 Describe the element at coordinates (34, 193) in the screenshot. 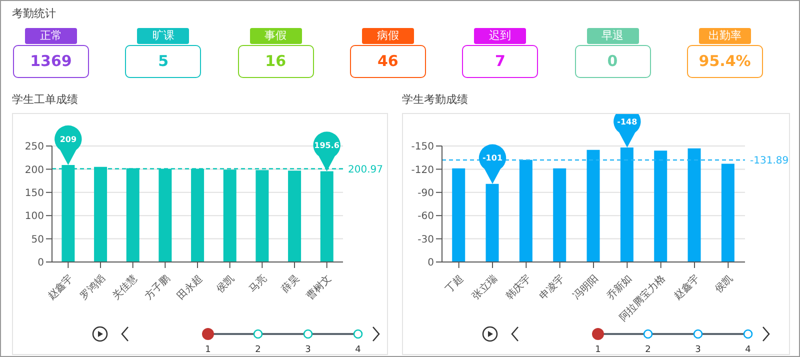

I see `y-tick-label: 150` at that location.